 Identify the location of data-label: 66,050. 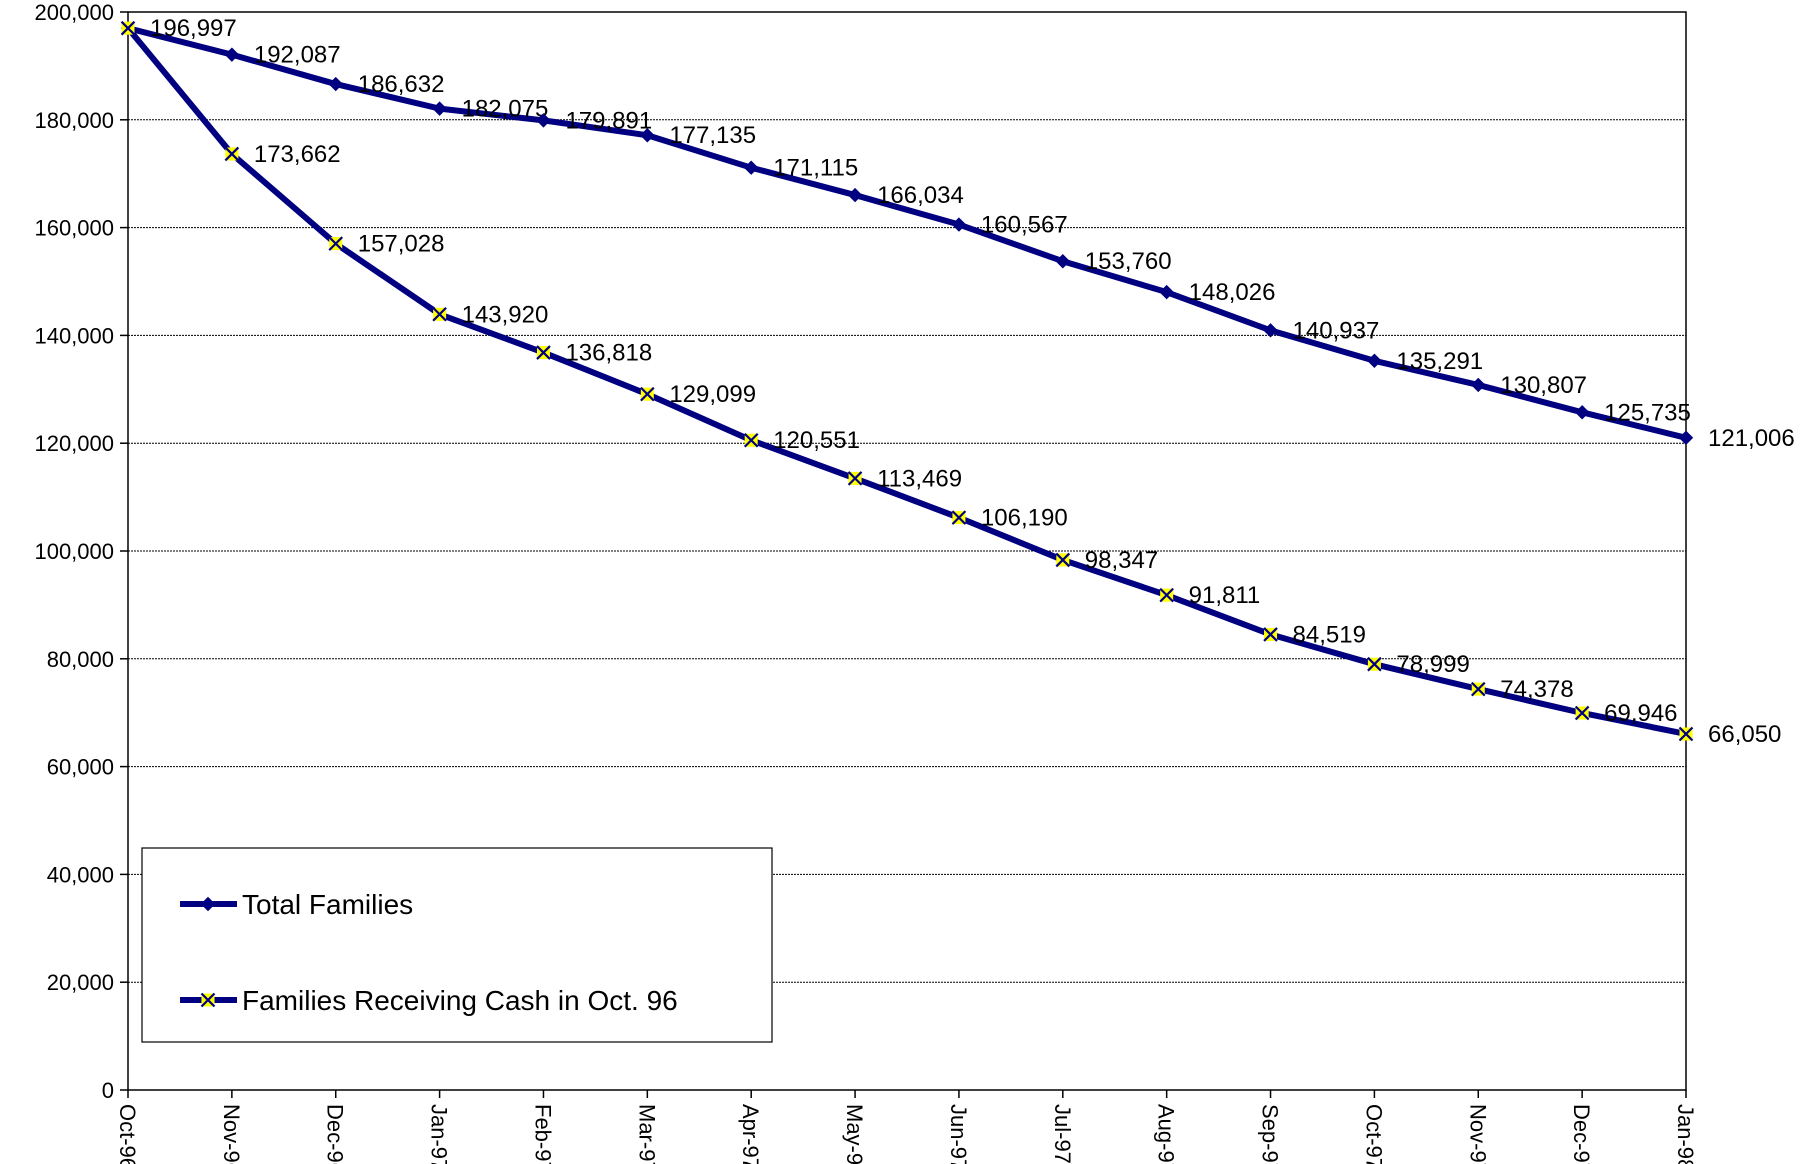
(1744, 734).